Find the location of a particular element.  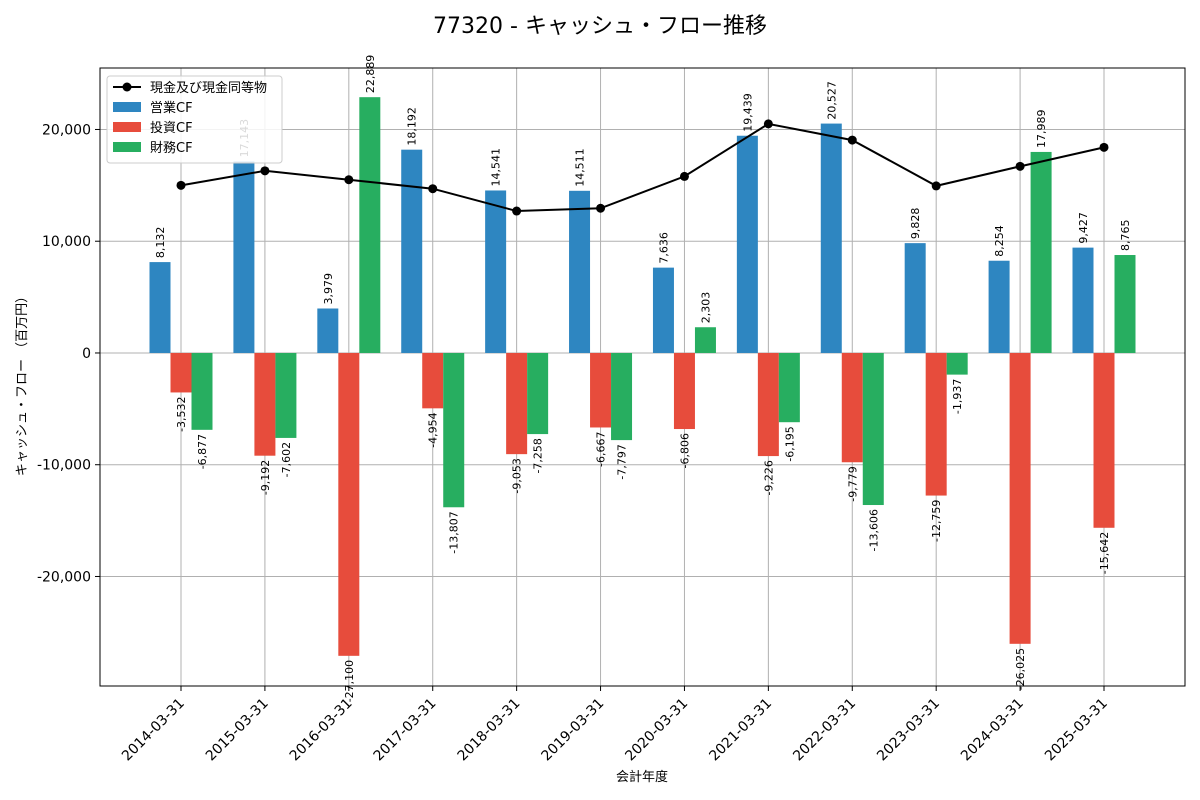

chart-title: 77320 - キャッシュ・フロー推移 is located at coordinates (600, 26).